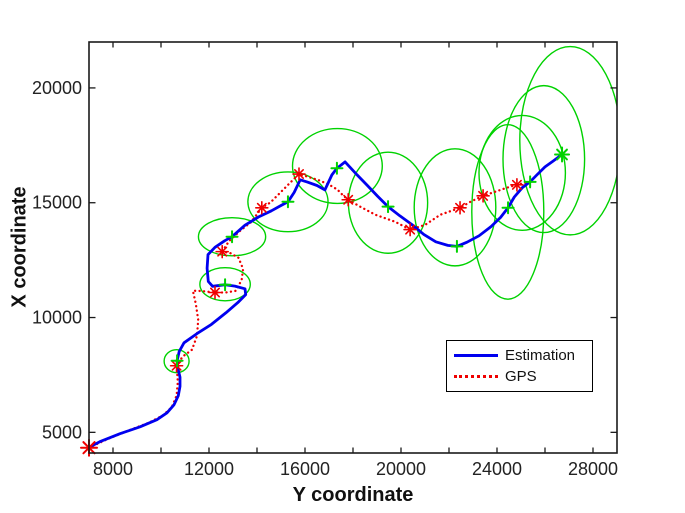  What do you see at coordinates (62, 432) in the screenshot?
I see `y-tick-label: 5000` at bounding box center [62, 432].